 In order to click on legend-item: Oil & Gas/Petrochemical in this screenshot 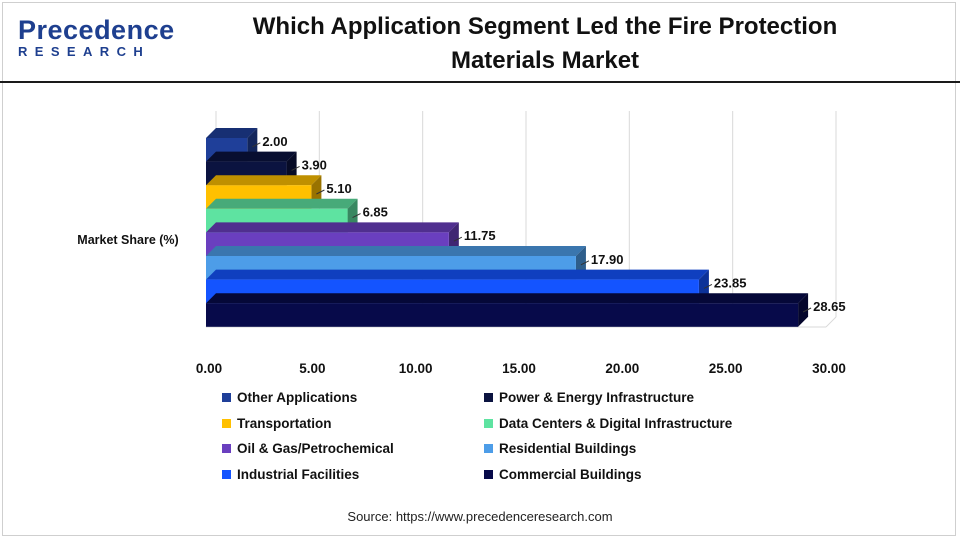, I will do `click(308, 448)`.